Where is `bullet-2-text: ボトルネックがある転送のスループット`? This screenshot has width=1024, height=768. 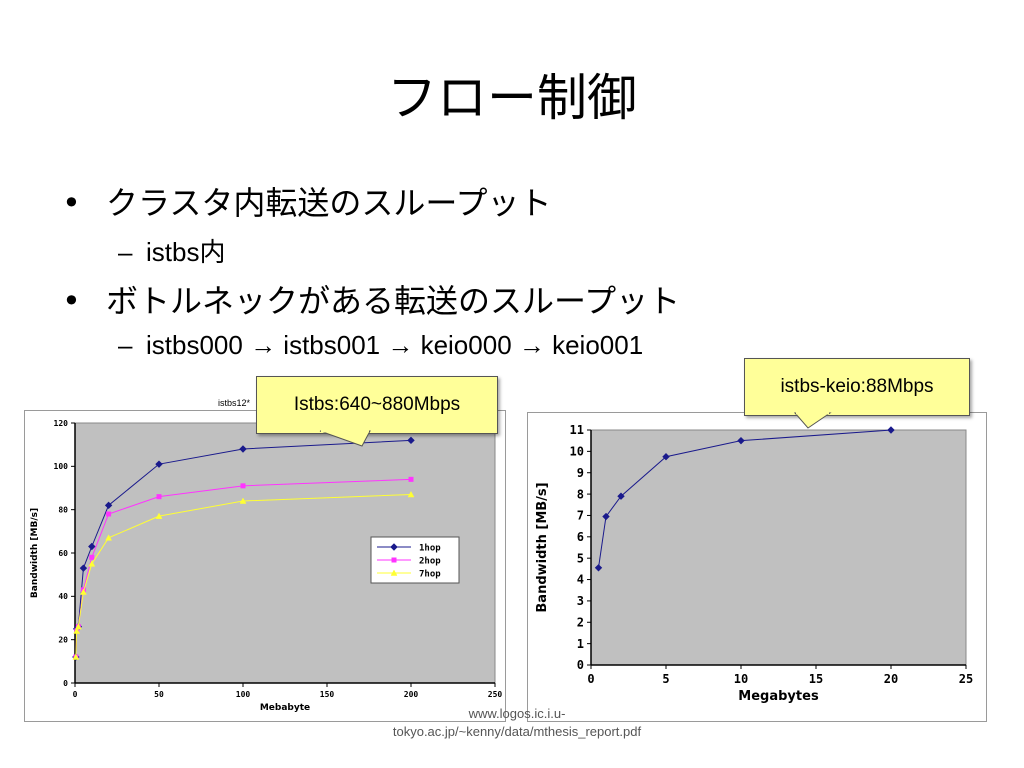
bullet-2-text: ボトルネックがある転送のスループット is located at coordinates (393, 301).